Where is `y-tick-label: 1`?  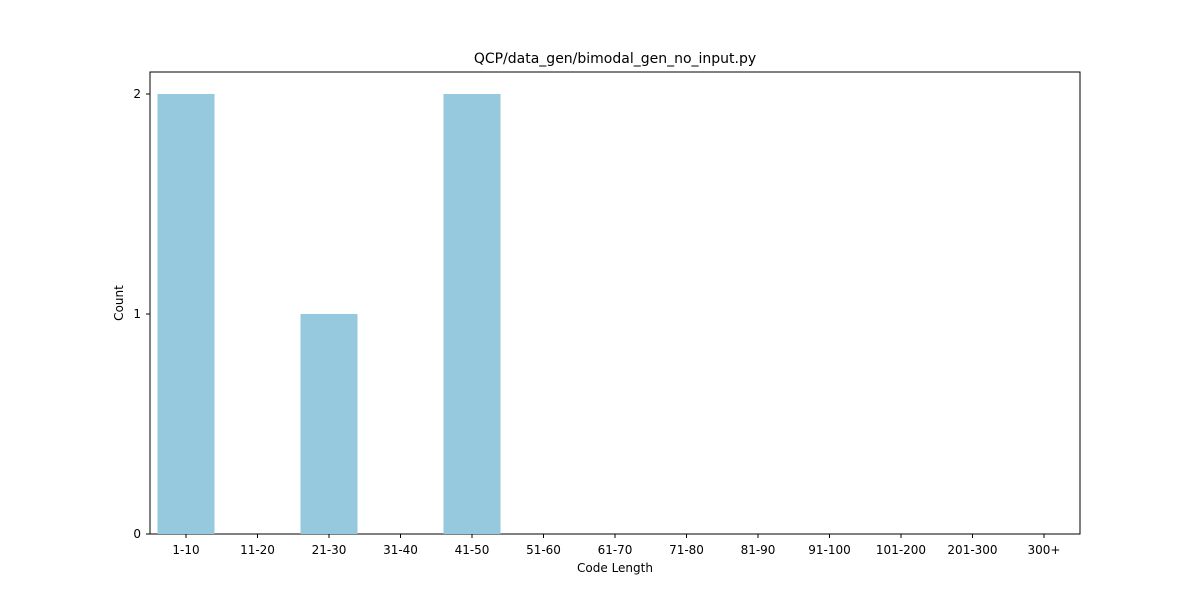 y-tick-label: 1 is located at coordinates (137, 314).